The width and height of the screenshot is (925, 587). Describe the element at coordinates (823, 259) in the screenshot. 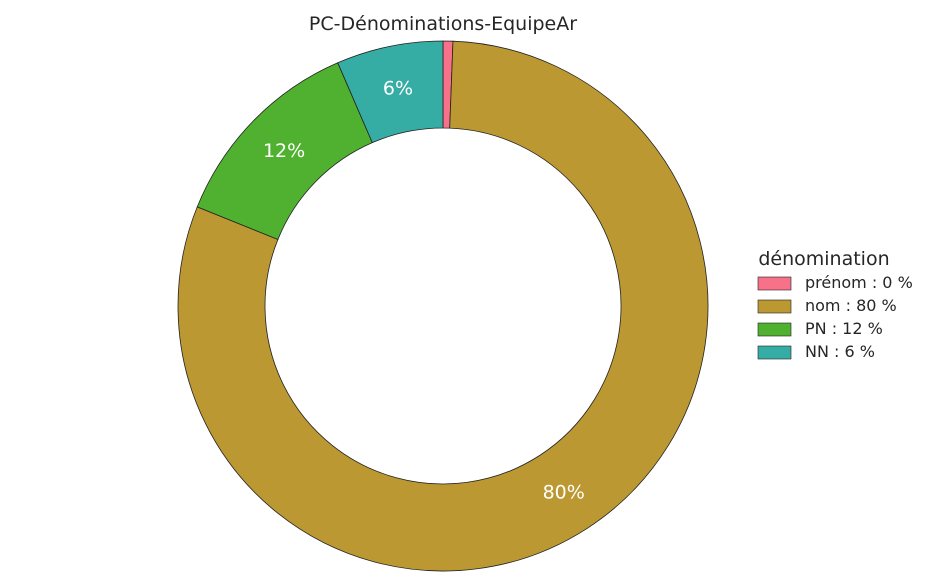

I see `legend-title: dénomination` at that location.